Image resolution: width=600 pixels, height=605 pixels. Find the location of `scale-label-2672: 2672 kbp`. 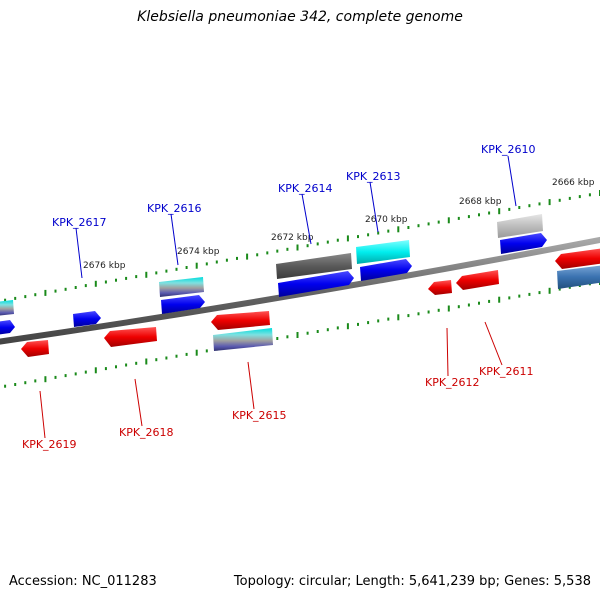

scale-label-2672: 2672 kbp is located at coordinates (292, 238).